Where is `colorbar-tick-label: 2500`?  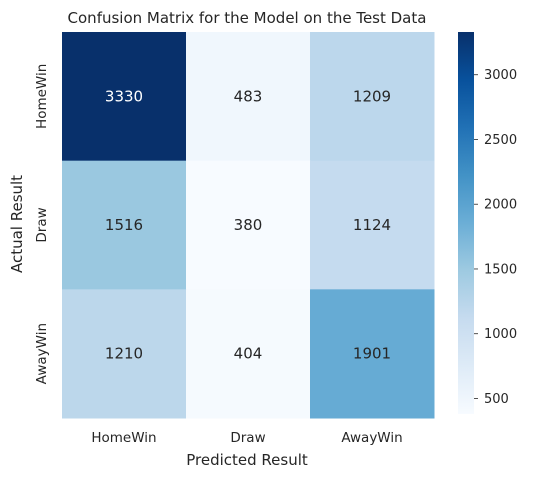 colorbar-tick-label: 2500 is located at coordinates (500, 140).